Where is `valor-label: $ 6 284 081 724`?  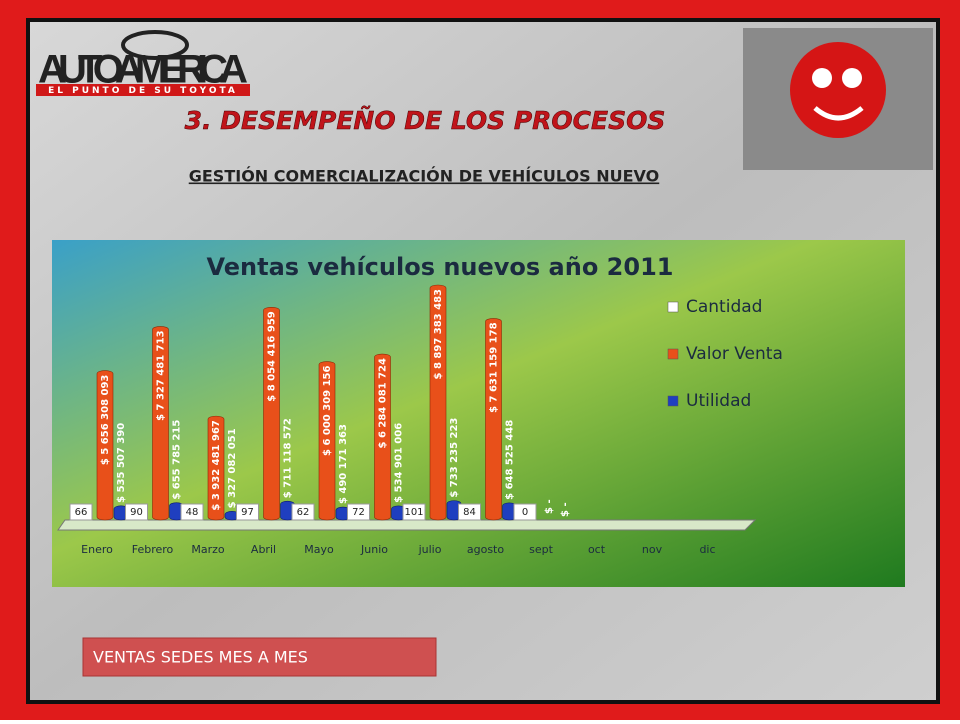
valor-label: $ 6 284 081 724 is located at coordinates (383, 403).